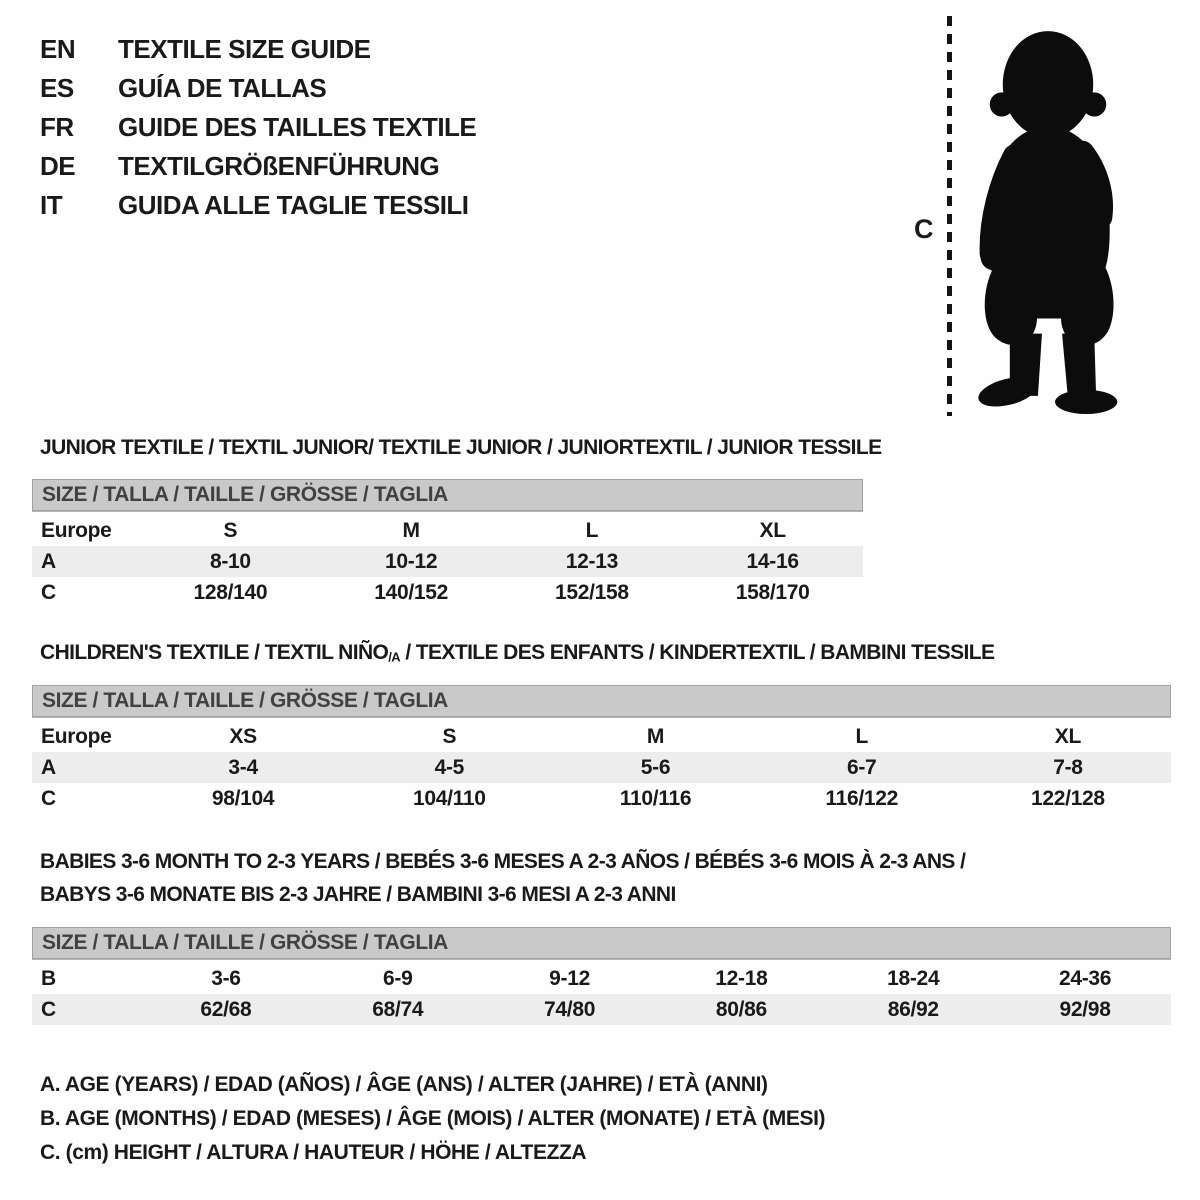  What do you see at coordinates (394, 657) in the screenshot?
I see `children-title-subscript: /A` at bounding box center [394, 657].